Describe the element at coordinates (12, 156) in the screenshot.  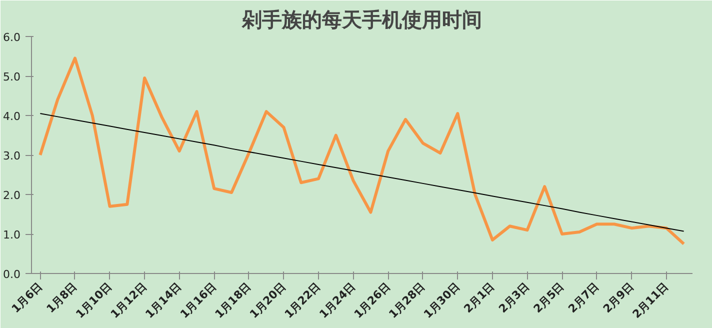
I see `y-tick-label: 3.0` at that location.